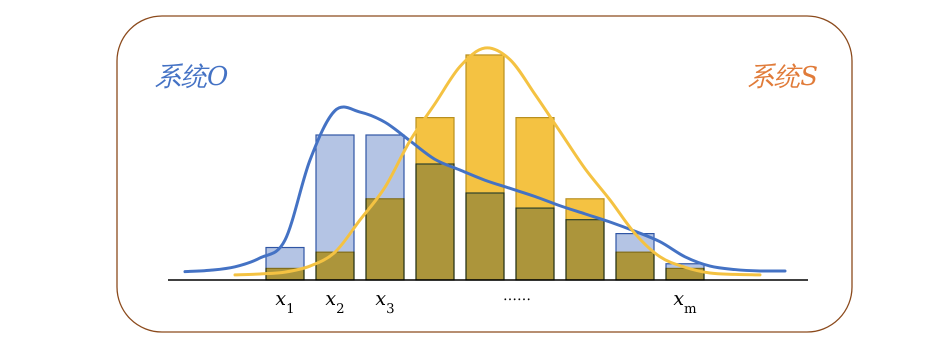  What do you see at coordinates (335, 302) in the screenshot?
I see `x-tick-label: x$_{2}$` at bounding box center [335, 302].